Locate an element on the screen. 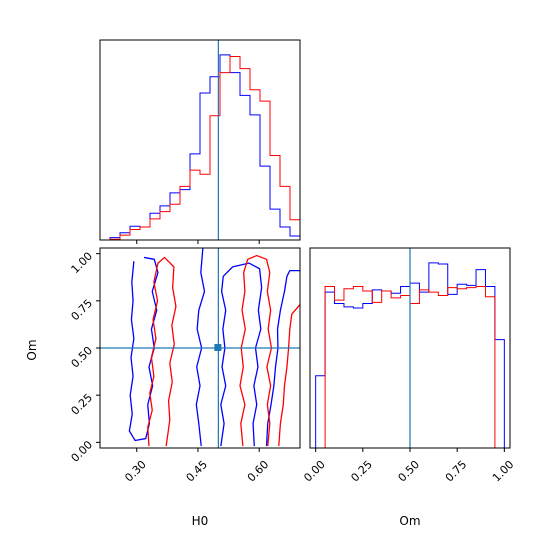 Image resolution: width=550 pixels, height=550 pixels. joint-y-tick-label-3: 0.75 is located at coordinates (82, 310).